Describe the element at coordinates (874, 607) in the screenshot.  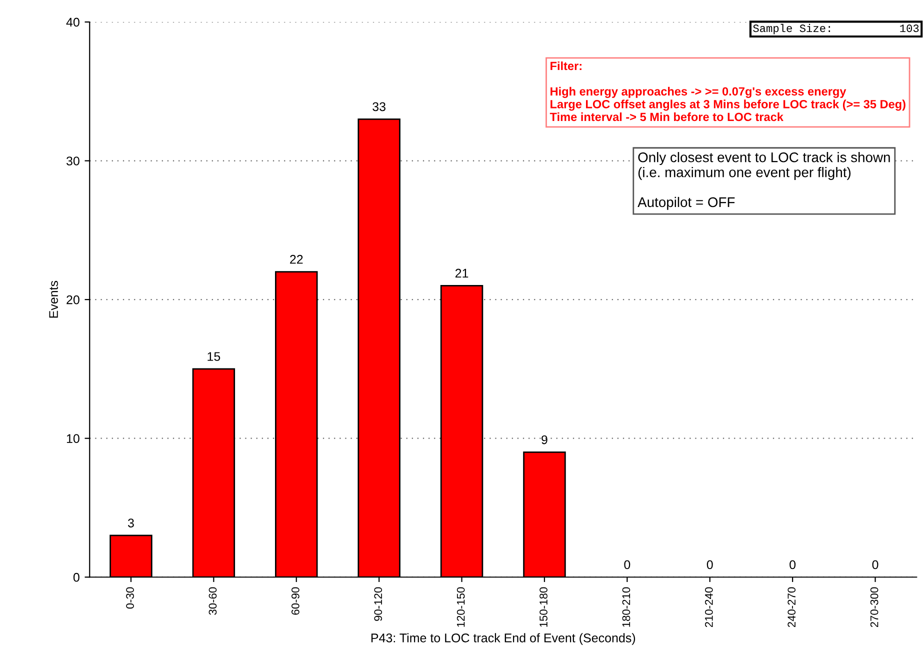
I see `x-tick-label: 270-300` at that location.